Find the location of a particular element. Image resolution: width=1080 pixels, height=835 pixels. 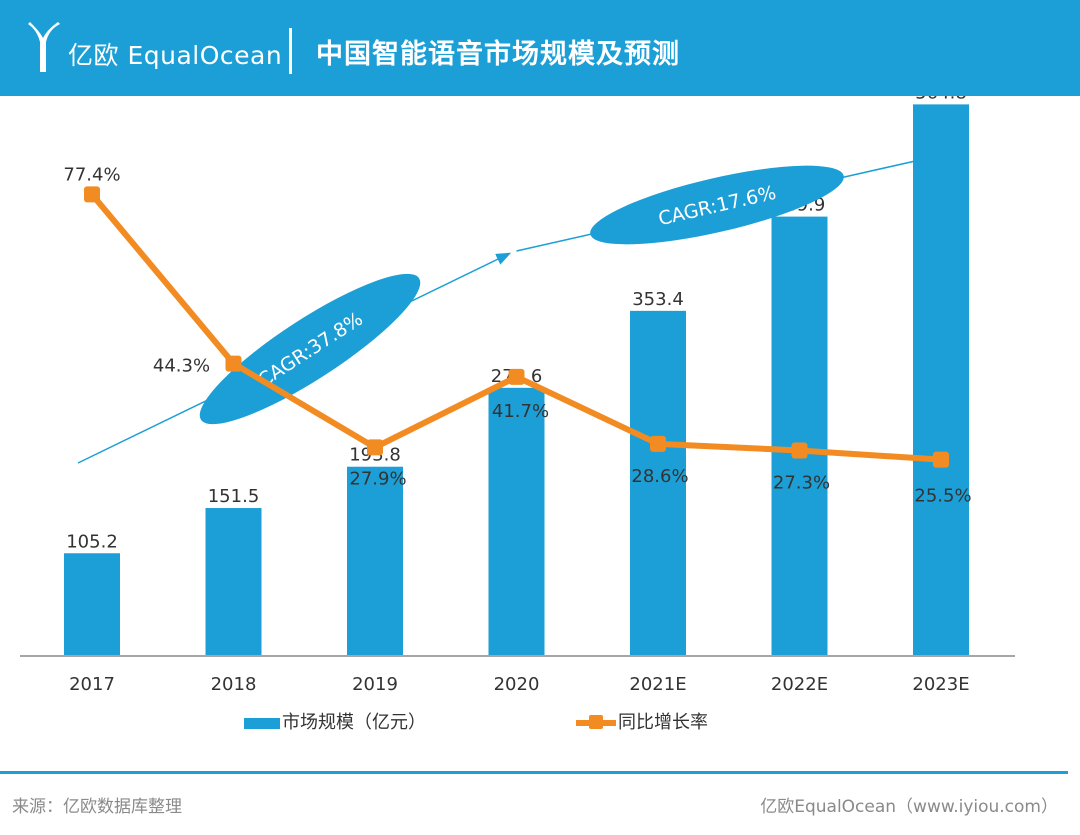

growth-rate-point-2018 is located at coordinates (233, 363).